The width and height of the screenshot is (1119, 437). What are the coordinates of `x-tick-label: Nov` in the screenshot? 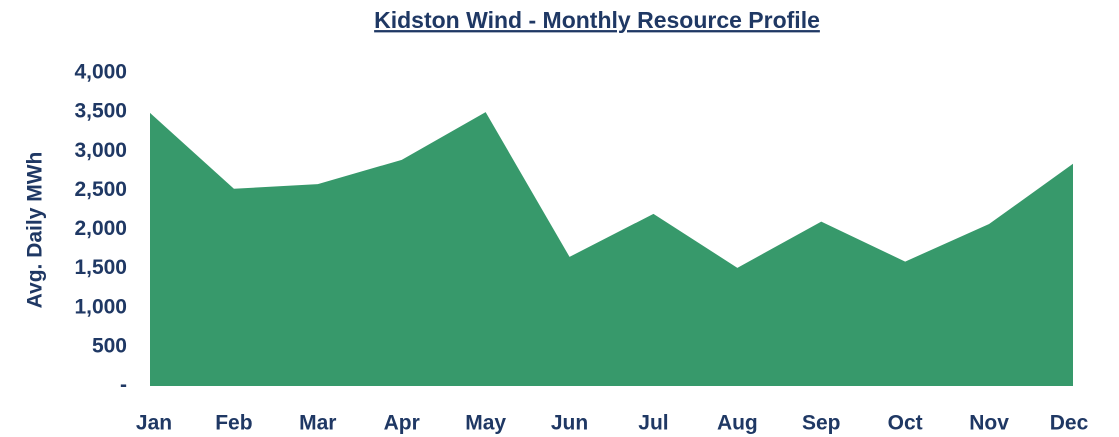 It's located at (989, 423).